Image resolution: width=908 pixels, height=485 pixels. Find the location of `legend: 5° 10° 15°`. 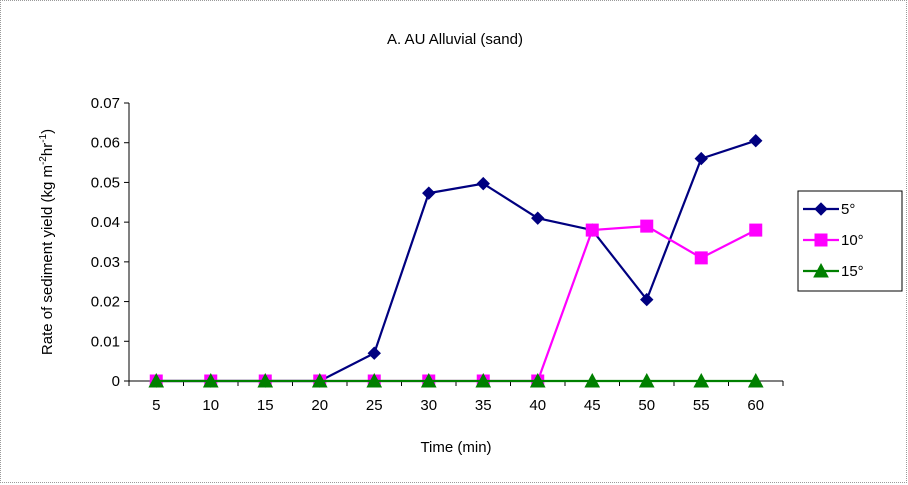

legend: 5° 10° 15° is located at coordinates (850, 241).